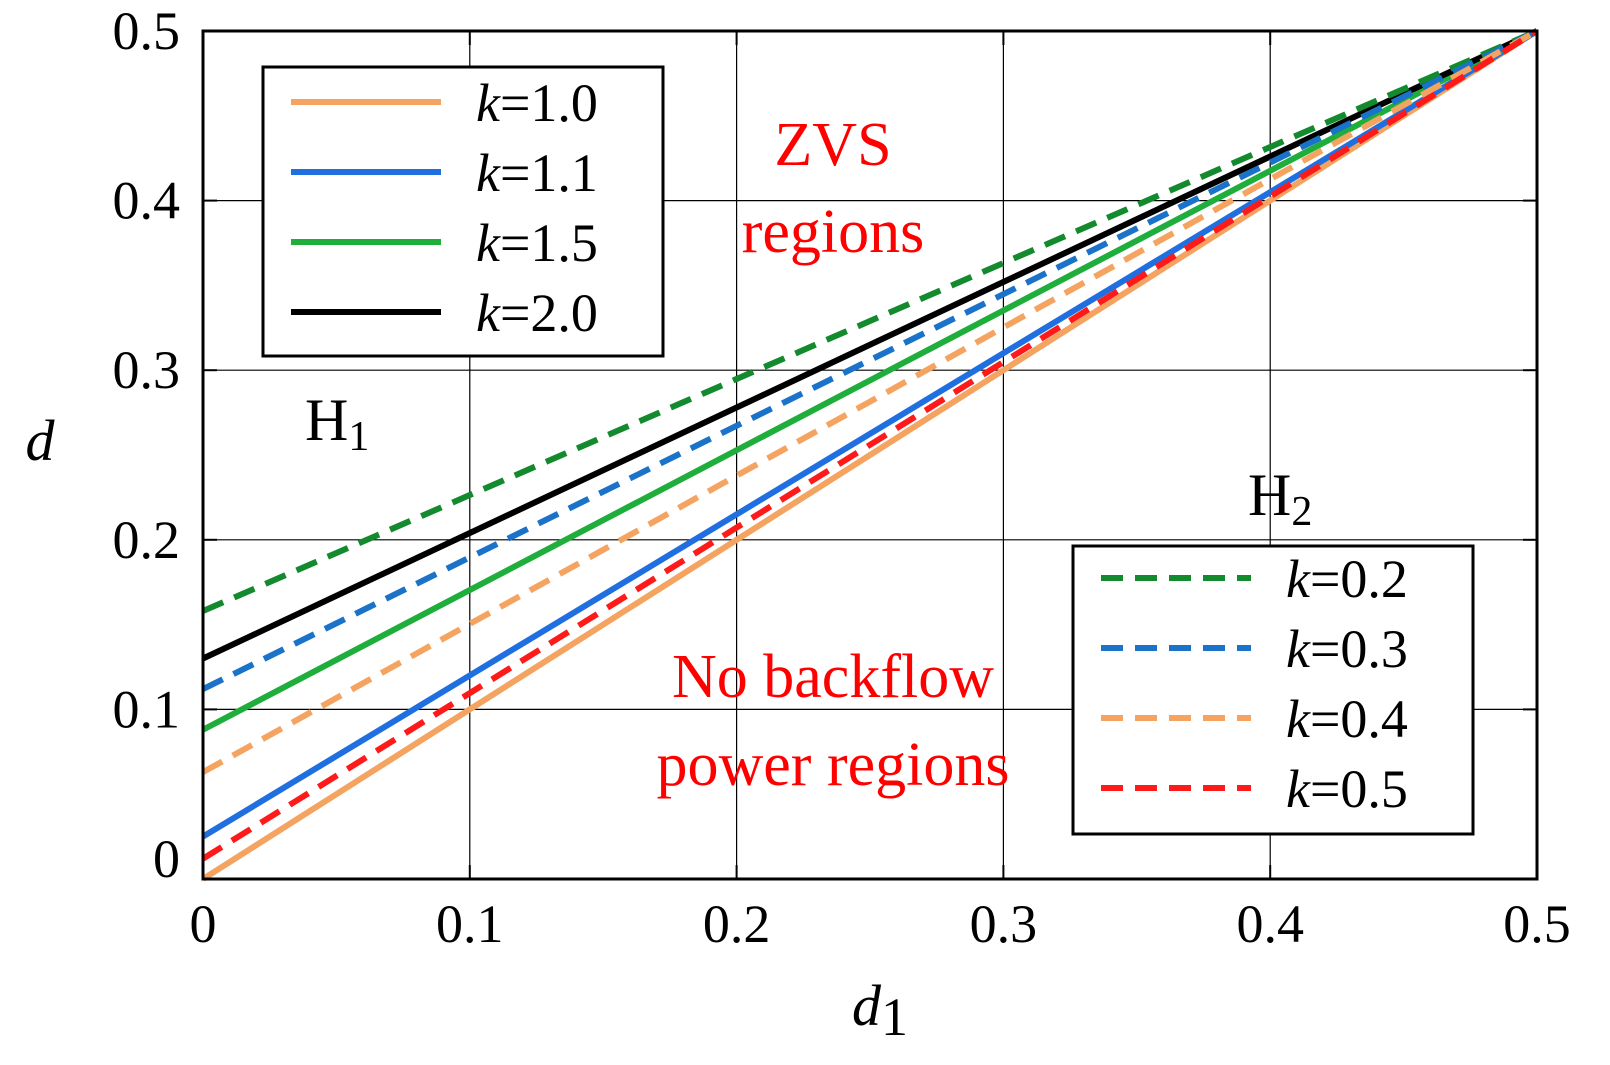 Image resolution: width=1610 pixels, height=1065 pixels. Describe the element at coordinates (203, 924) in the screenshot. I see `x-tick-label: 0` at that location.